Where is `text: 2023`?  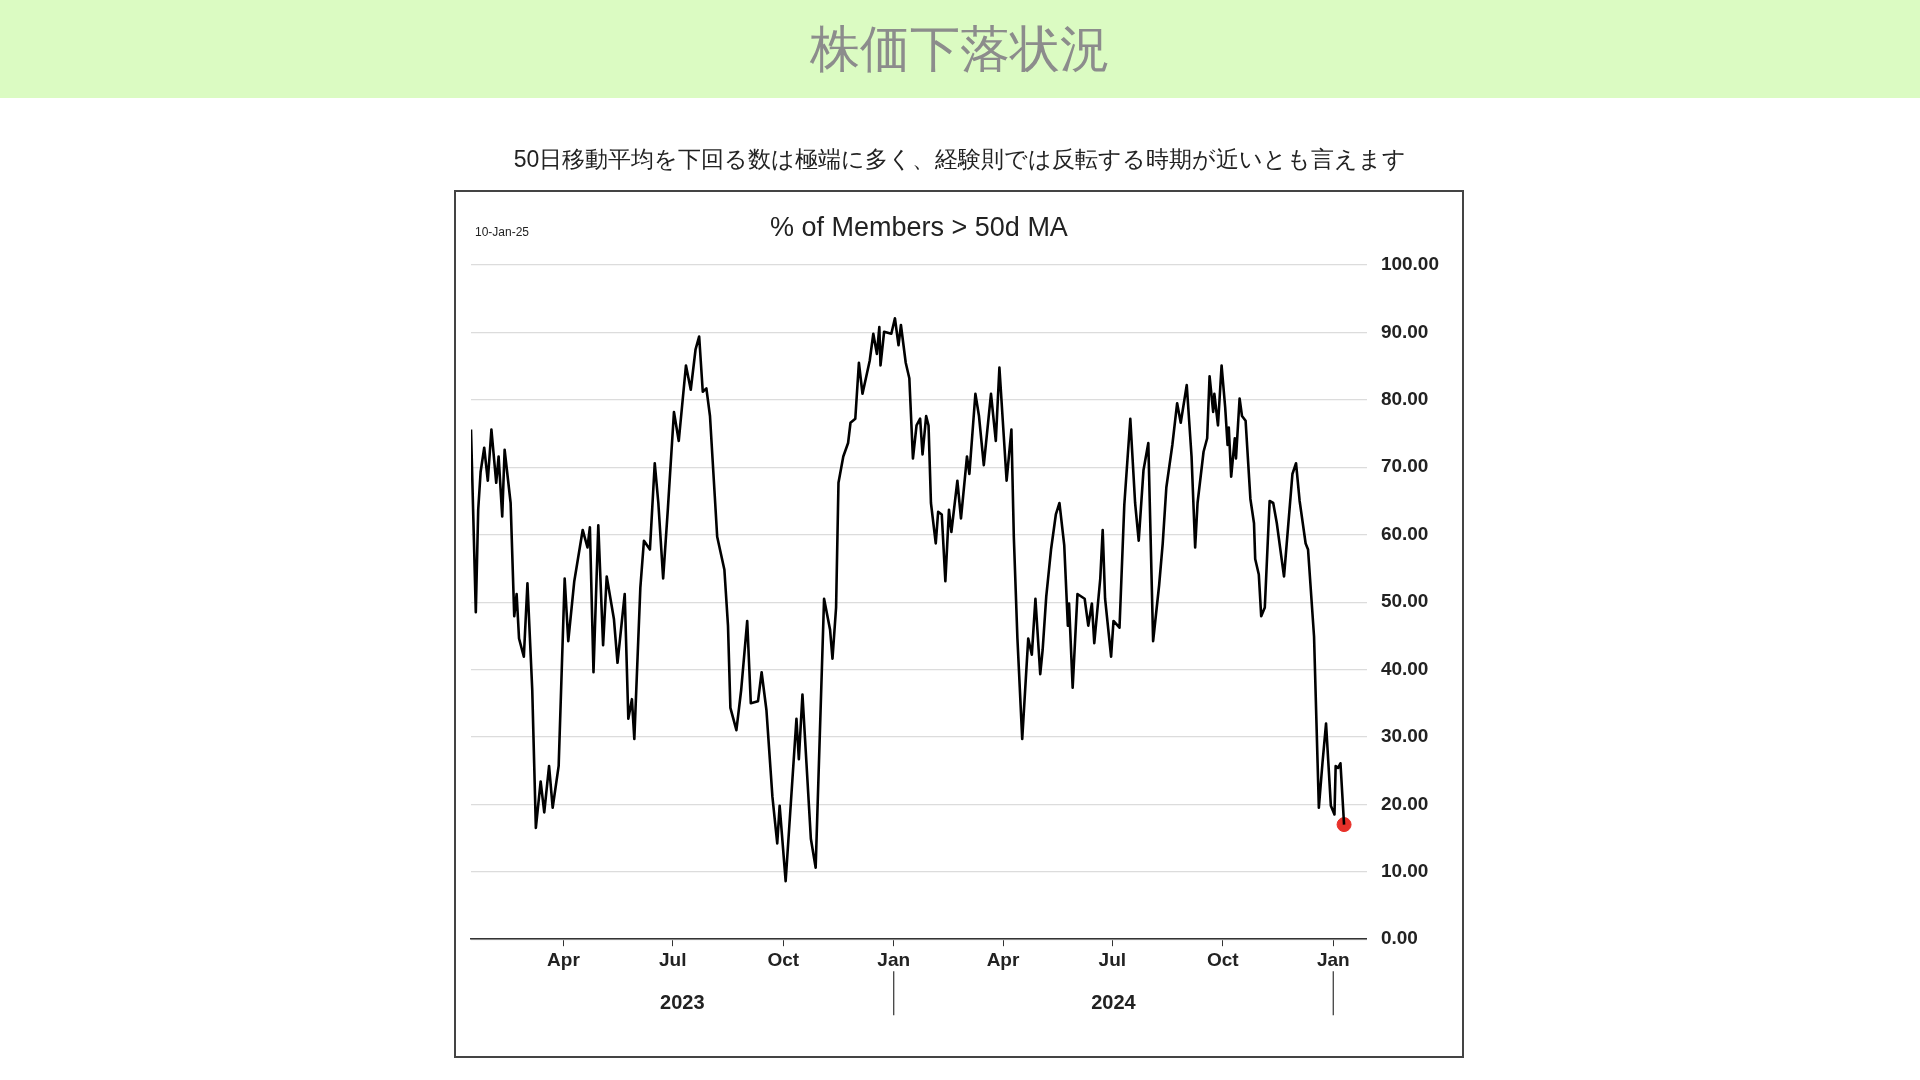
text: 2023 is located at coordinates (682, 1001).